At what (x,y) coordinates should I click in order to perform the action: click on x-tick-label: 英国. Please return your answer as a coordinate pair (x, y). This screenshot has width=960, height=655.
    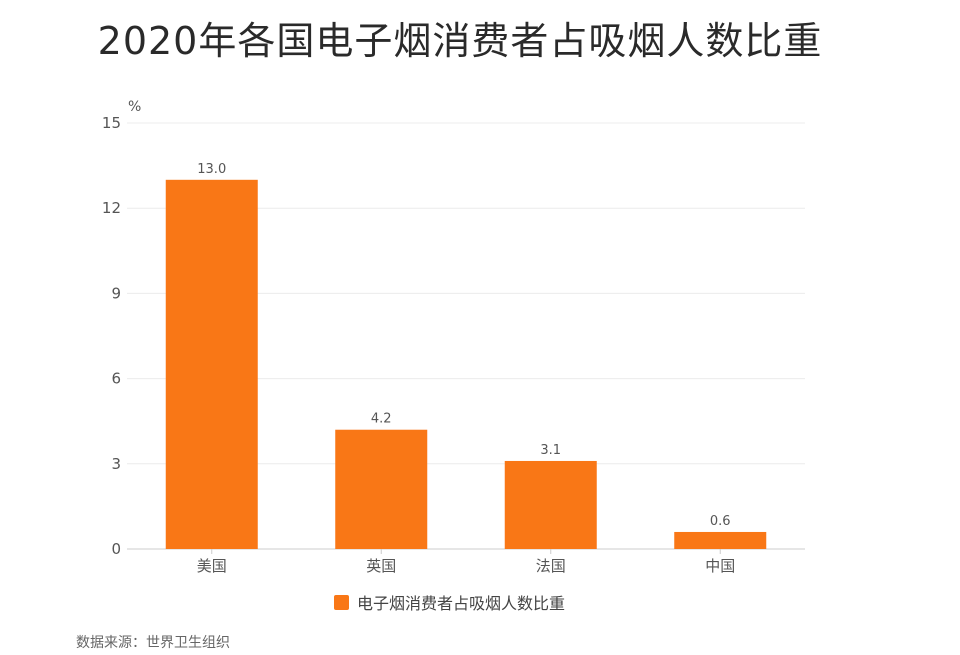
    Looking at the image, I should click on (381, 566).